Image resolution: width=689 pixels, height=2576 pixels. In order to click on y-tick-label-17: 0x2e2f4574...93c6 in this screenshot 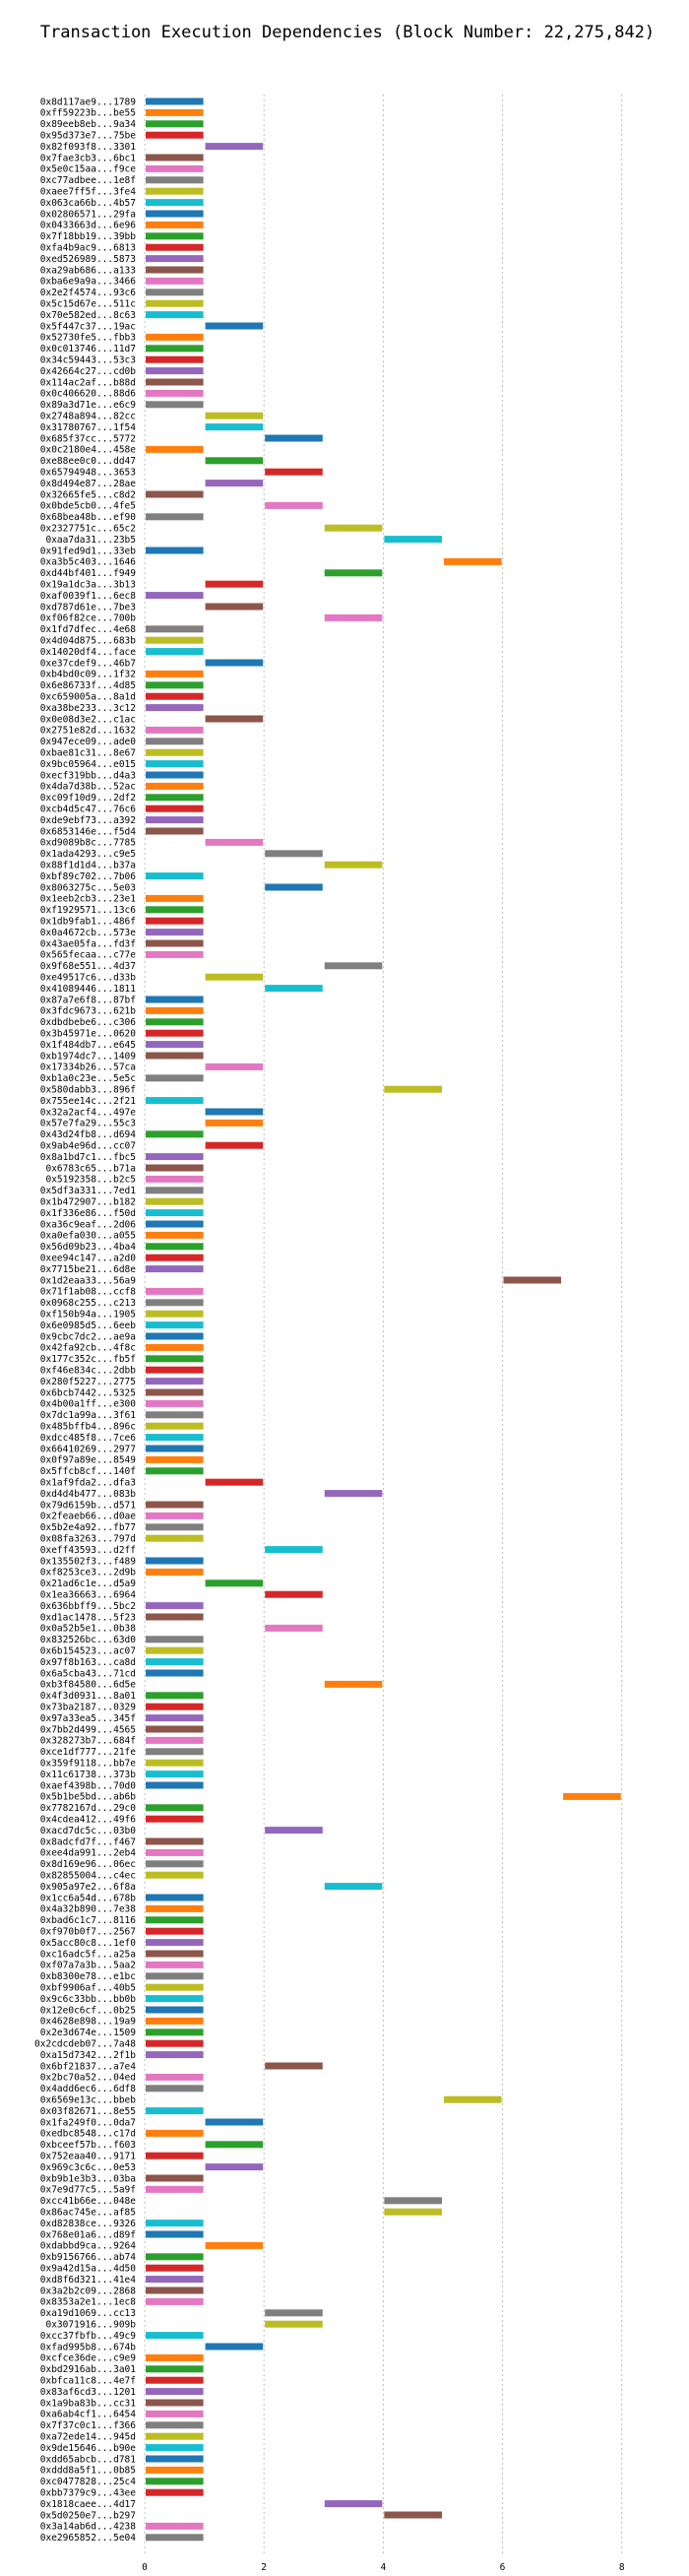, I will do `click(89, 293)`.